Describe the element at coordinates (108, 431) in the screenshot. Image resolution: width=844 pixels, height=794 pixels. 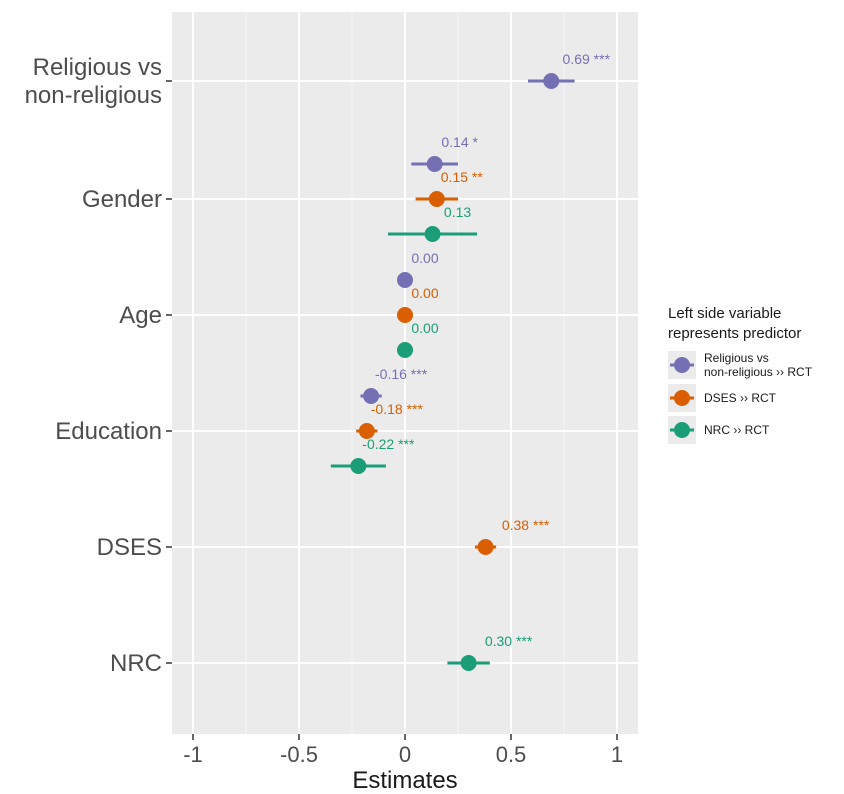
I see `y-tick-label: Education` at that location.